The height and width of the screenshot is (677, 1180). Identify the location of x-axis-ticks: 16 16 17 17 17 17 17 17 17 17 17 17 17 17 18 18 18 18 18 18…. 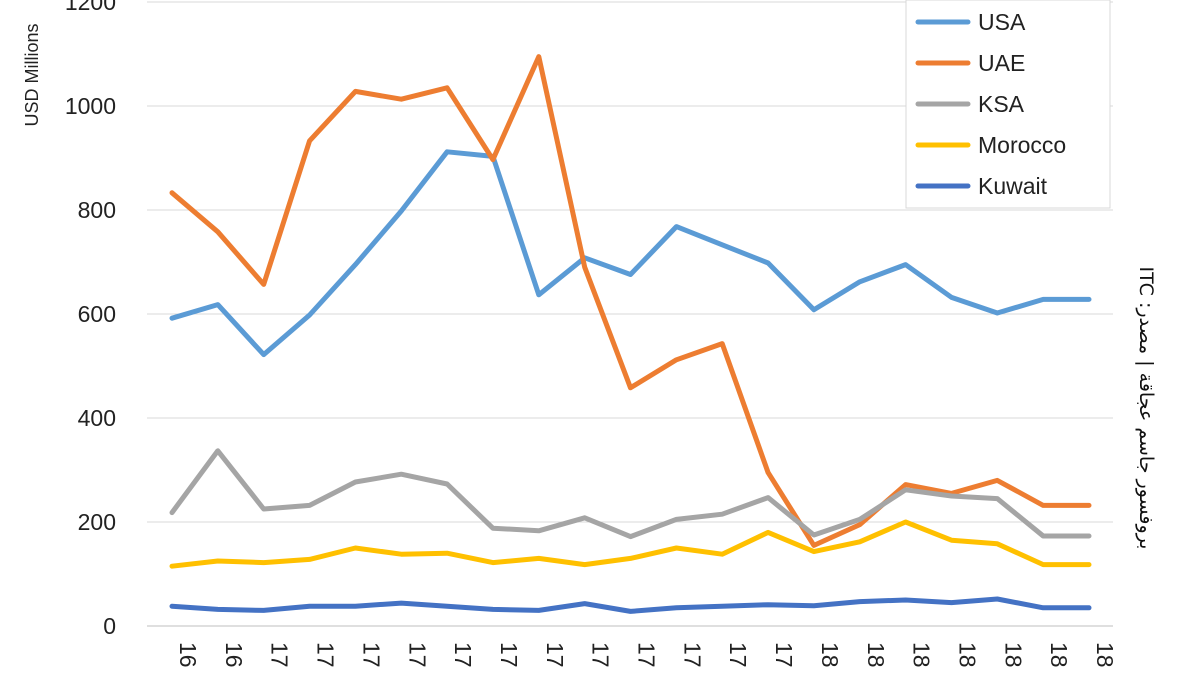
(646, 655).